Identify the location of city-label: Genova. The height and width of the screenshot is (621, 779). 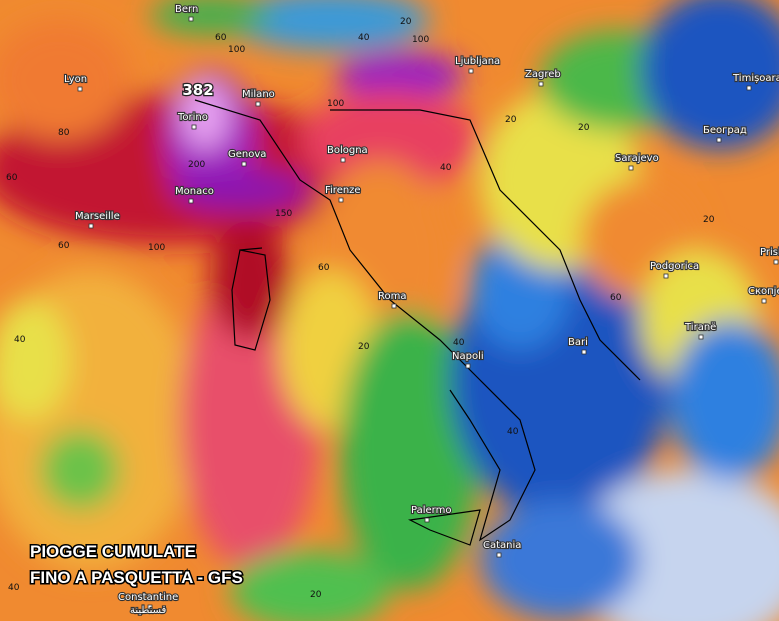
(247, 154).